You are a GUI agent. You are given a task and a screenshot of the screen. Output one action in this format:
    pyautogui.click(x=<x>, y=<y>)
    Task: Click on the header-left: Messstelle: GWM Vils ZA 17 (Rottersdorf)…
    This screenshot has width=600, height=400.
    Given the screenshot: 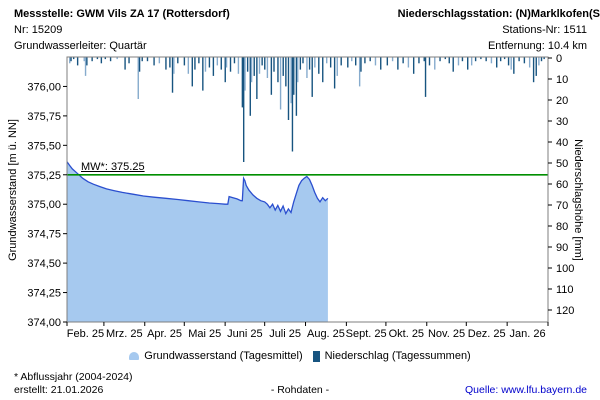 What is the action you would take?
    pyautogui.click(x=122, y=30)
    